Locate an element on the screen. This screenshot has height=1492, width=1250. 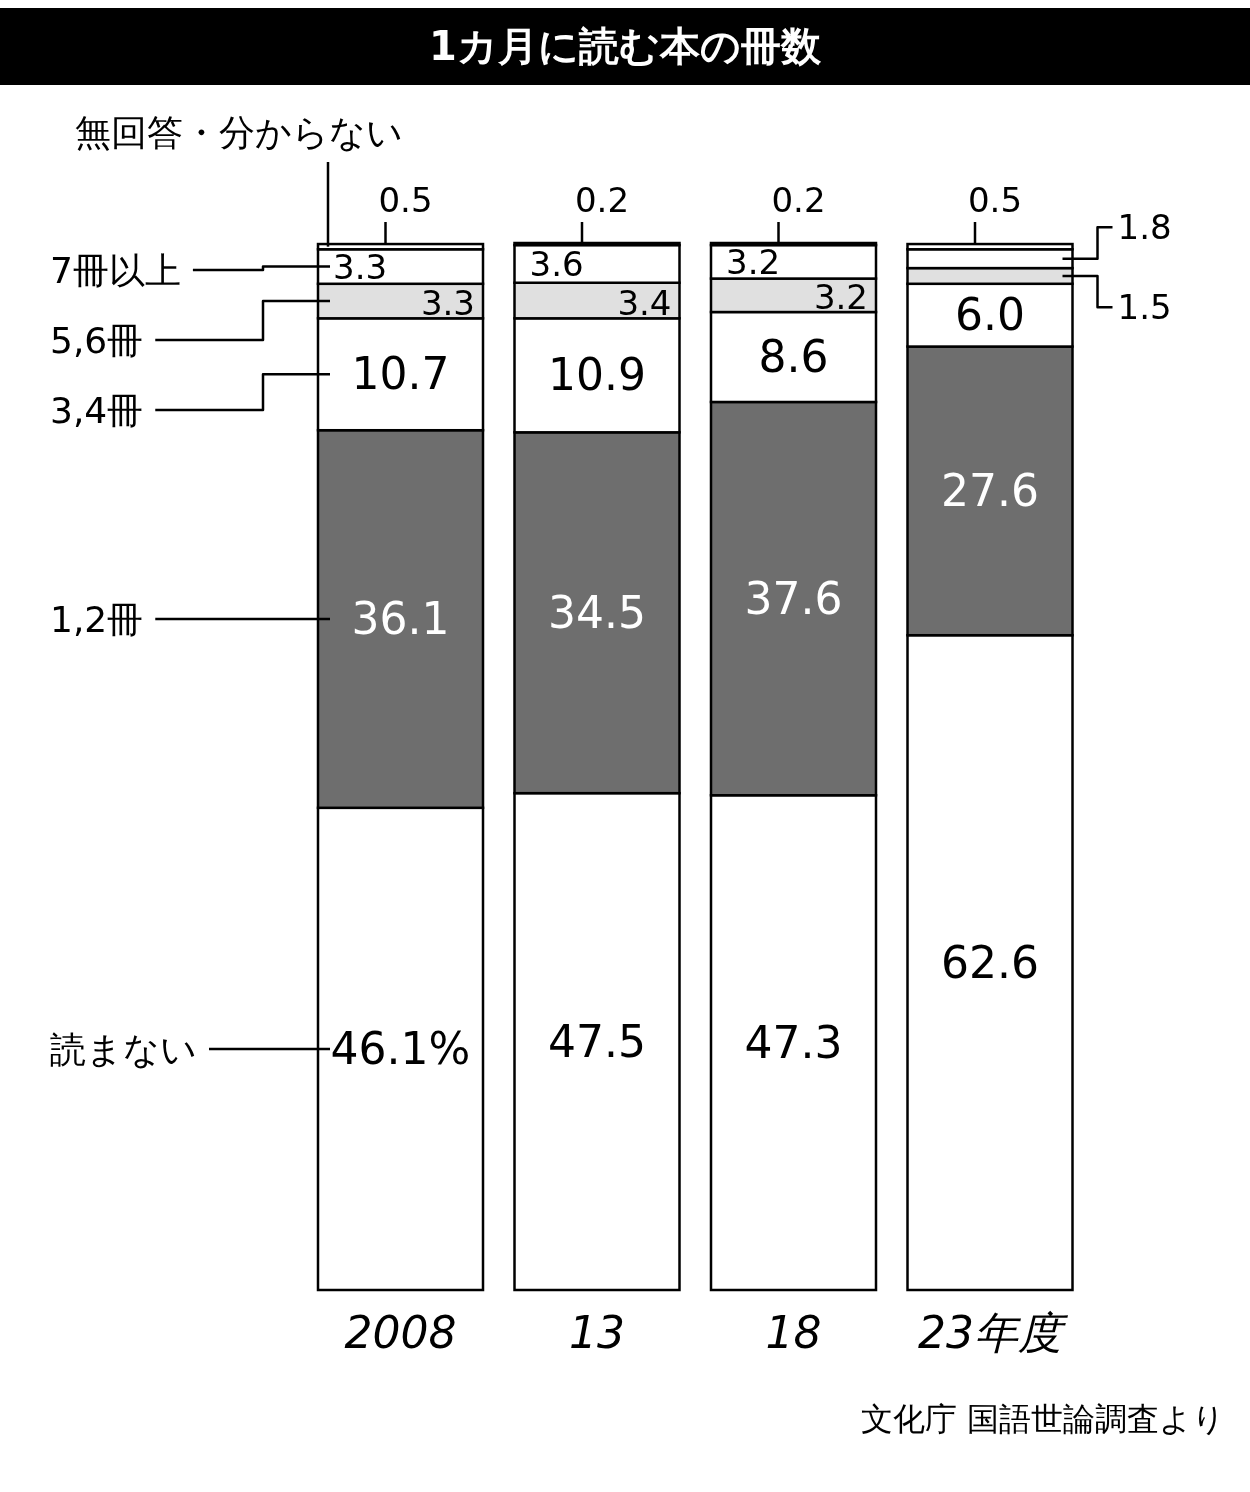
x-tick-label: 23年度 is located at coordinates (993, 1332).